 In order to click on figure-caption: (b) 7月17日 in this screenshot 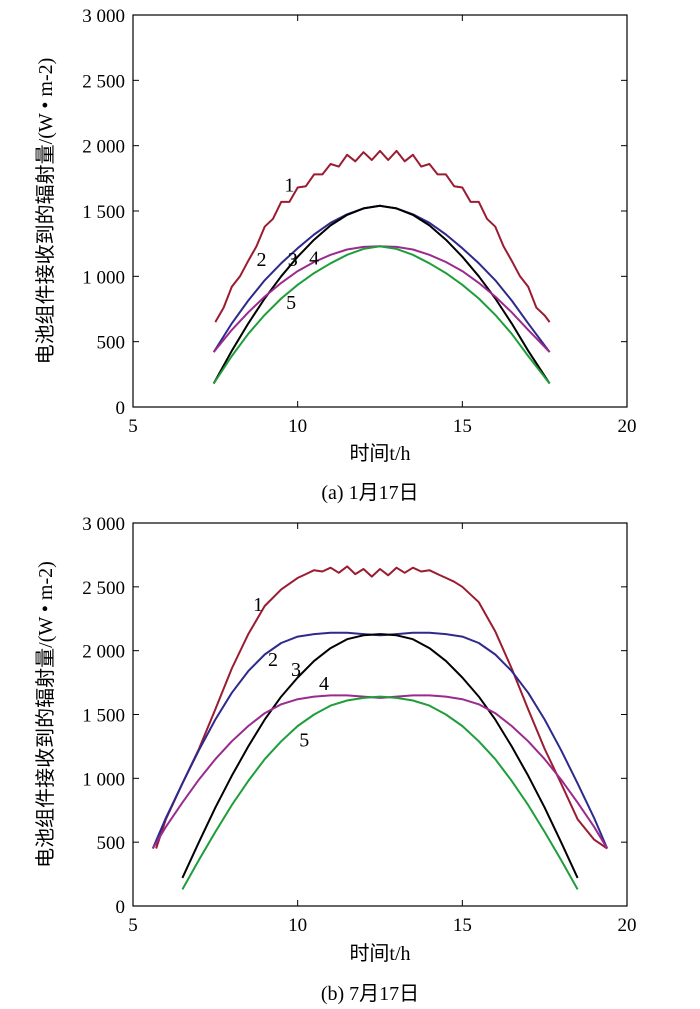, I will do `click(370, 994)`.